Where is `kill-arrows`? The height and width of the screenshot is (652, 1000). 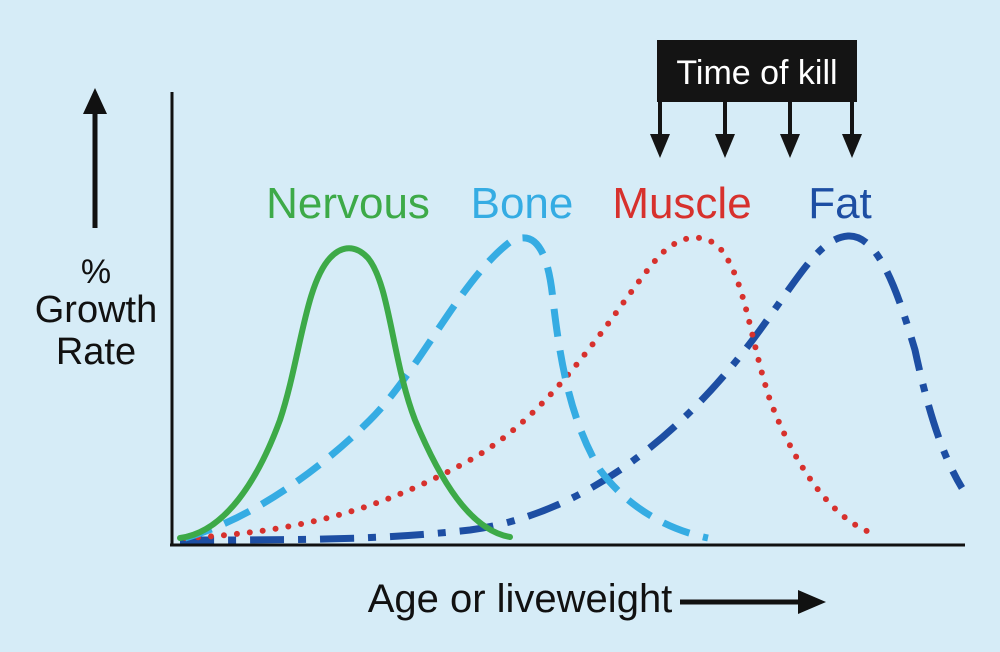 kill-arrows is located at coordinates (756, 129).